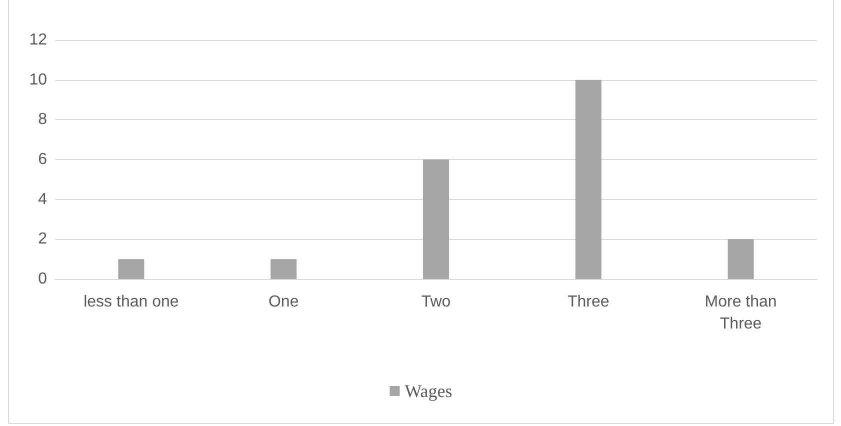 This screenshot has height=426, width=841. I want to click on y-tick-label: 2, so click(43, 239).